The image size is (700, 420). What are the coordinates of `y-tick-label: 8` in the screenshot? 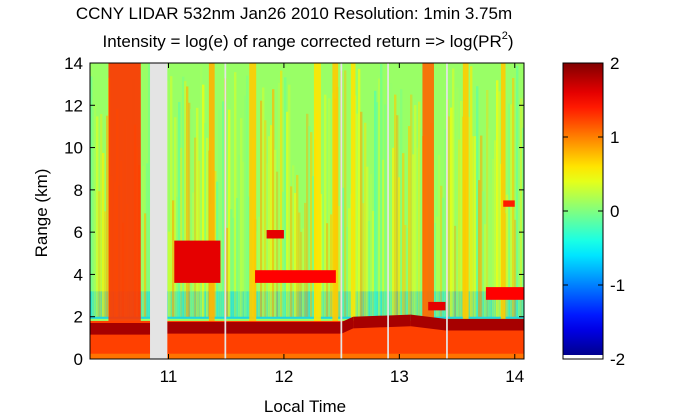 It's located at (78, 190).